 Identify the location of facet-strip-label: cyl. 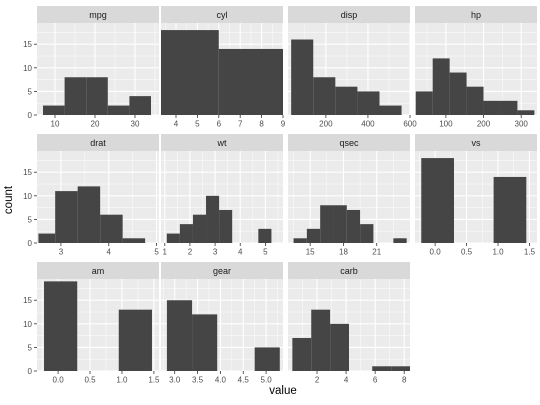
(222, 15).